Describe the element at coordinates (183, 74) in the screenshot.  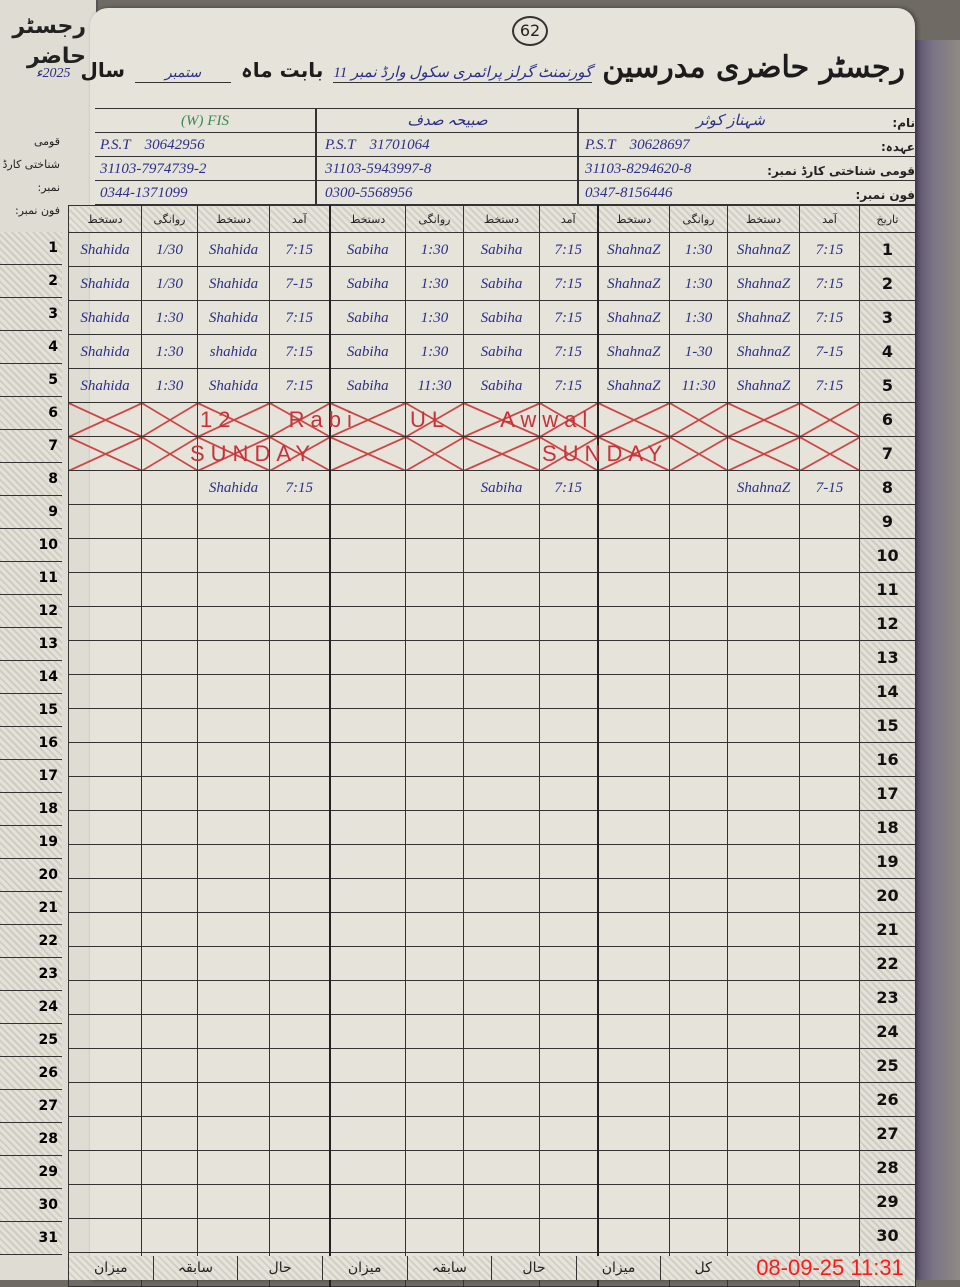
I see `month-value: ستمبر` at that location.